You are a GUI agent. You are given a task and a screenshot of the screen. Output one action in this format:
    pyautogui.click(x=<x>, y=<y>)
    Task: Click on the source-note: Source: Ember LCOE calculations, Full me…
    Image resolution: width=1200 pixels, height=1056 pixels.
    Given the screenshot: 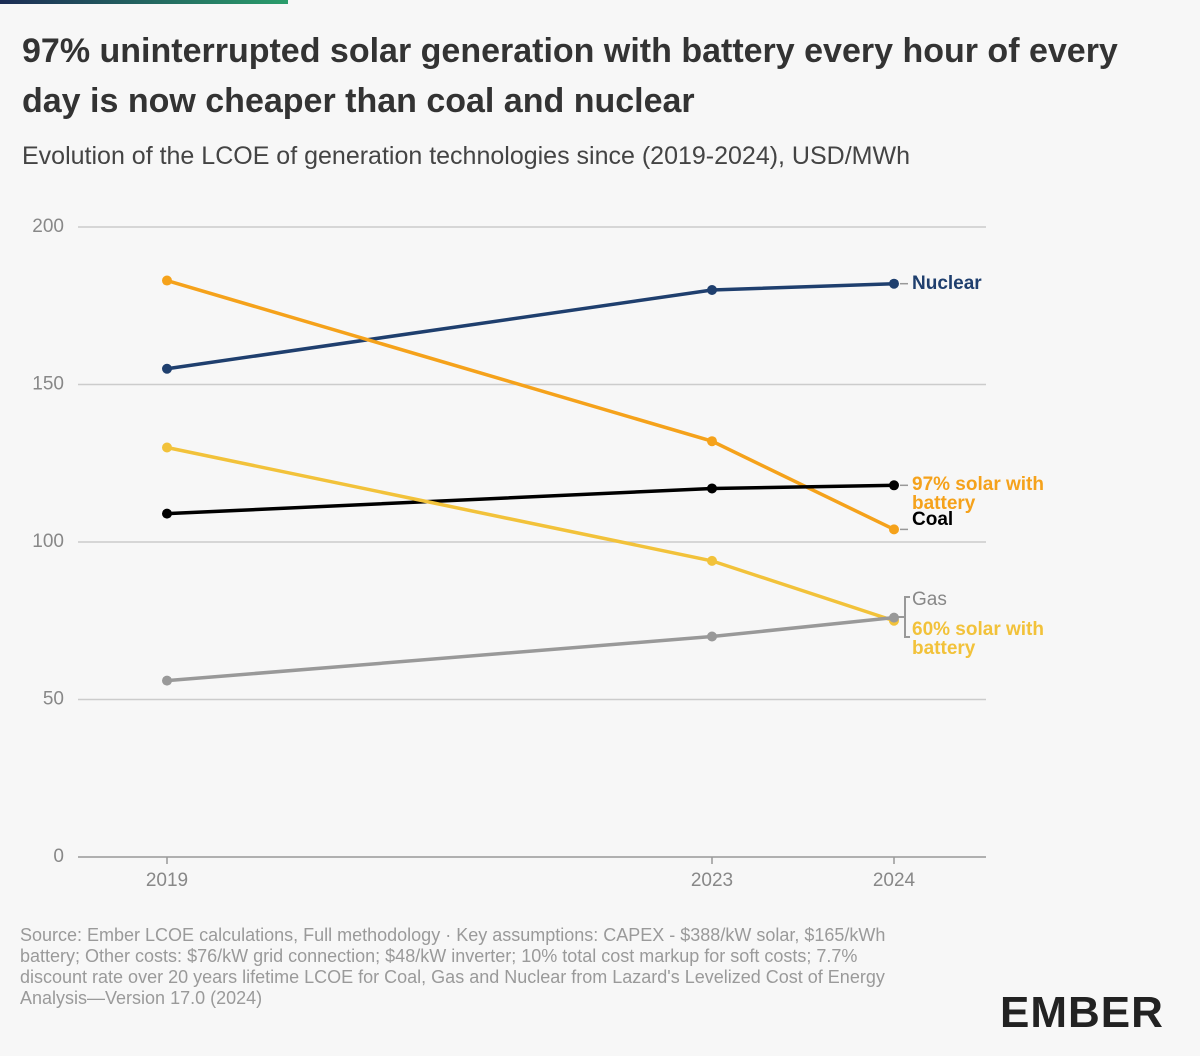 What is the action you would take?
    pyautogui.click(x=453, y=966)
    